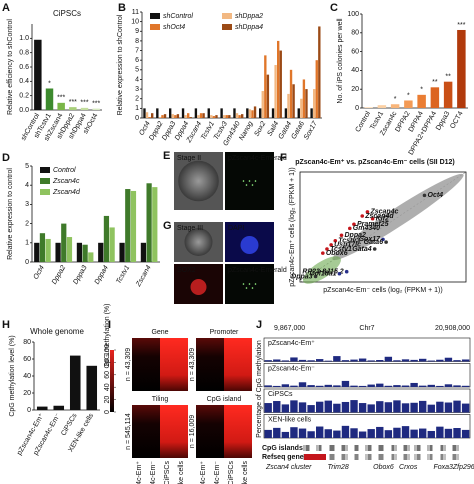 The height and width of the screenshot is (484, 474). What do you see at coordinates (45, 192) in the screenshot?
I see `legend-swatch` at bounding box center [45, 192].